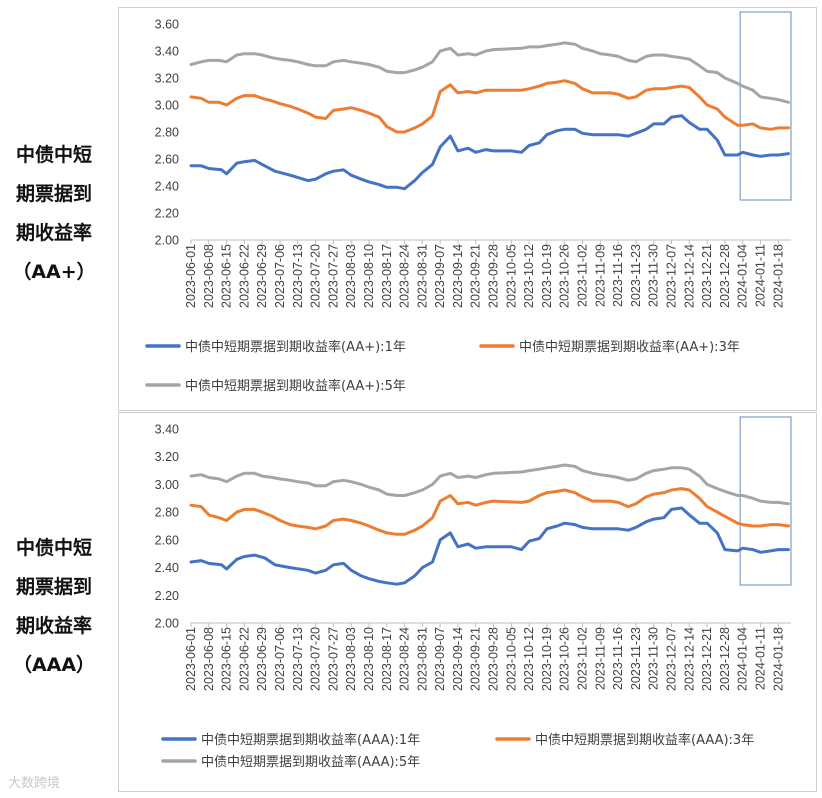 The height and width of the screenshot is (798, 822). Describe the element at coordinates (227, 276) in the screenshot. I see `x-tick-label: 2023-06-15` at that location.